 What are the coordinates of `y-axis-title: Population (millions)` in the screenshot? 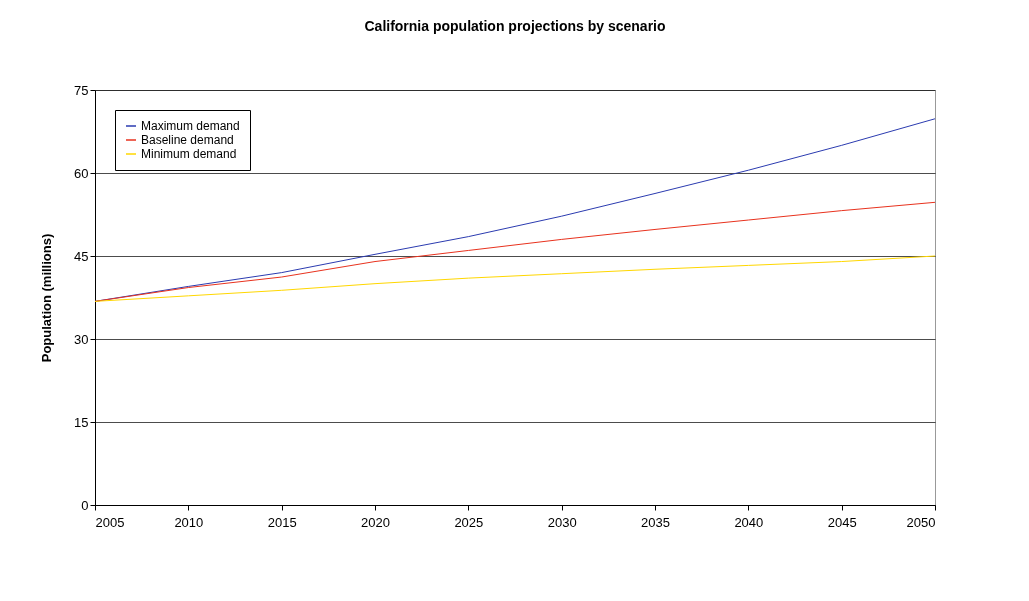 It's located at (47, 298).